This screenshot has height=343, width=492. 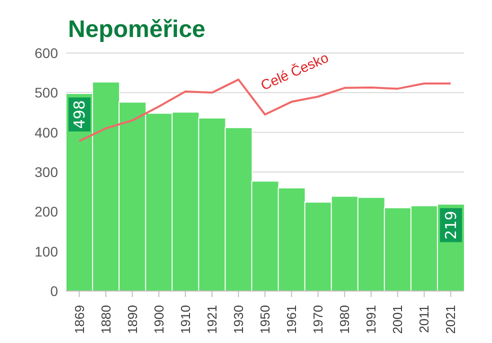 What do you see at coordinates (79, 319) in the screenshot?
I see `x-tick-label: 1869` at bounding box center [79, 319].